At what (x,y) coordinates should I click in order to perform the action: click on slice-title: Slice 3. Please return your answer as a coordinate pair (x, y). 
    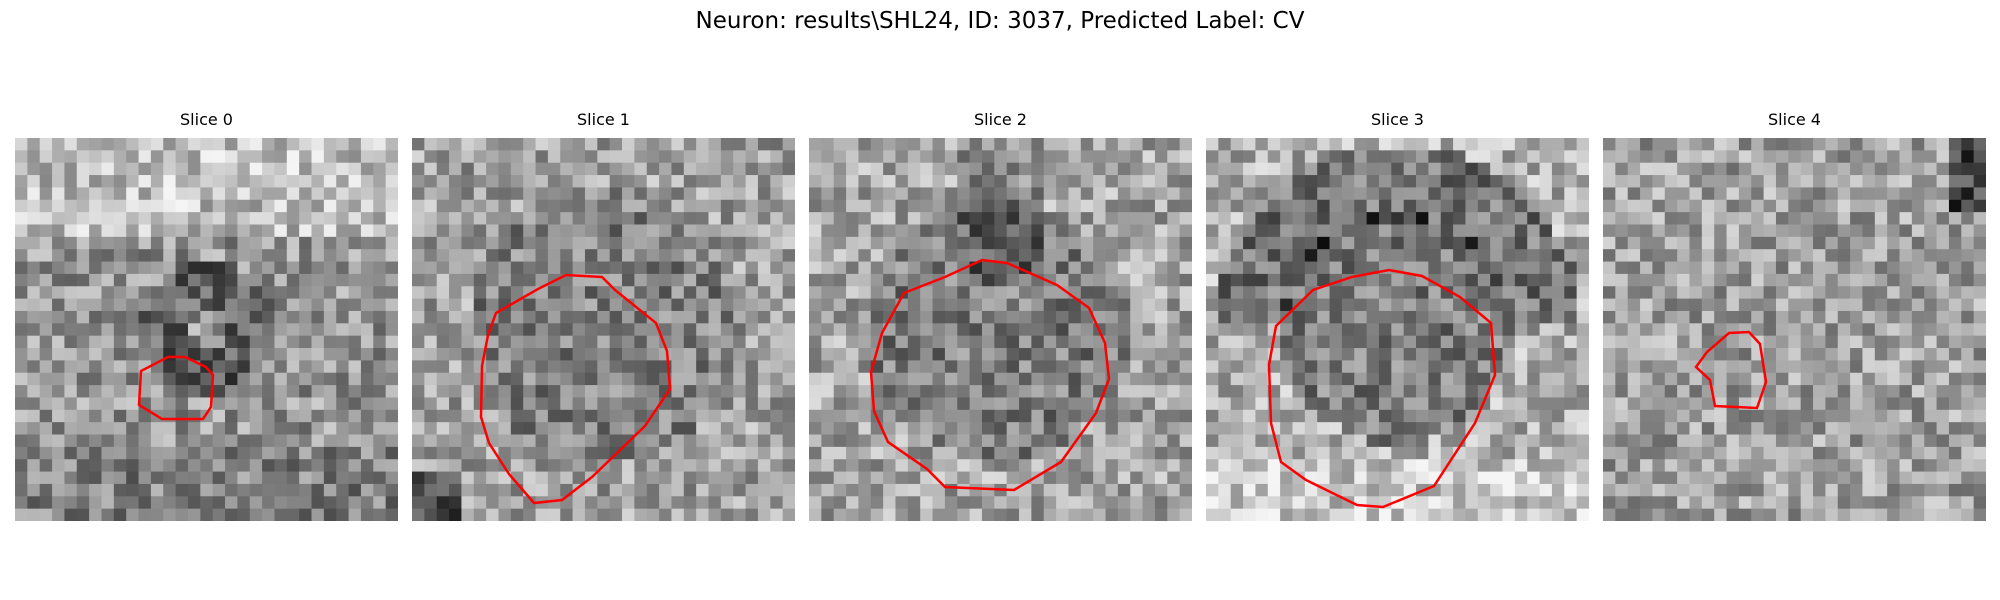
    Looking at the image, I should click on (1397, 119).